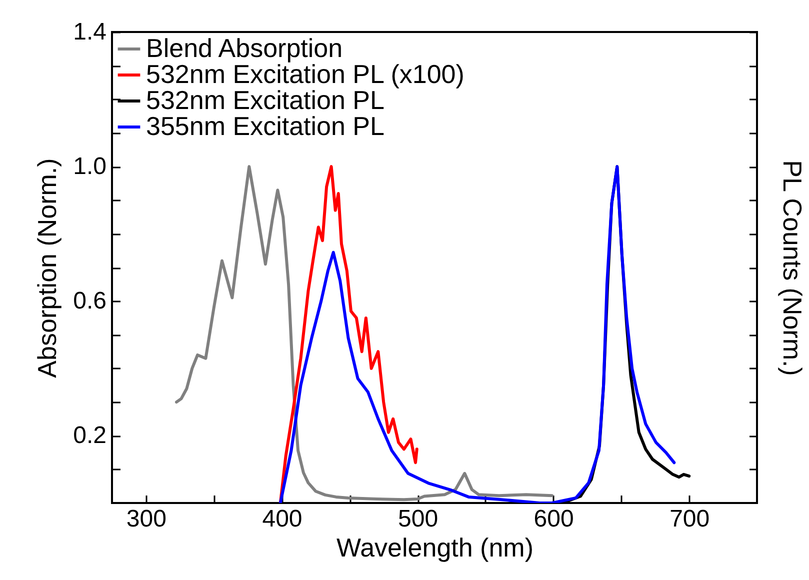 This screenshot has width=809, height=580. Describe the element at coordinates (89, 32) in the screenshot. I see `y-tick-label: 1.4` at that location.